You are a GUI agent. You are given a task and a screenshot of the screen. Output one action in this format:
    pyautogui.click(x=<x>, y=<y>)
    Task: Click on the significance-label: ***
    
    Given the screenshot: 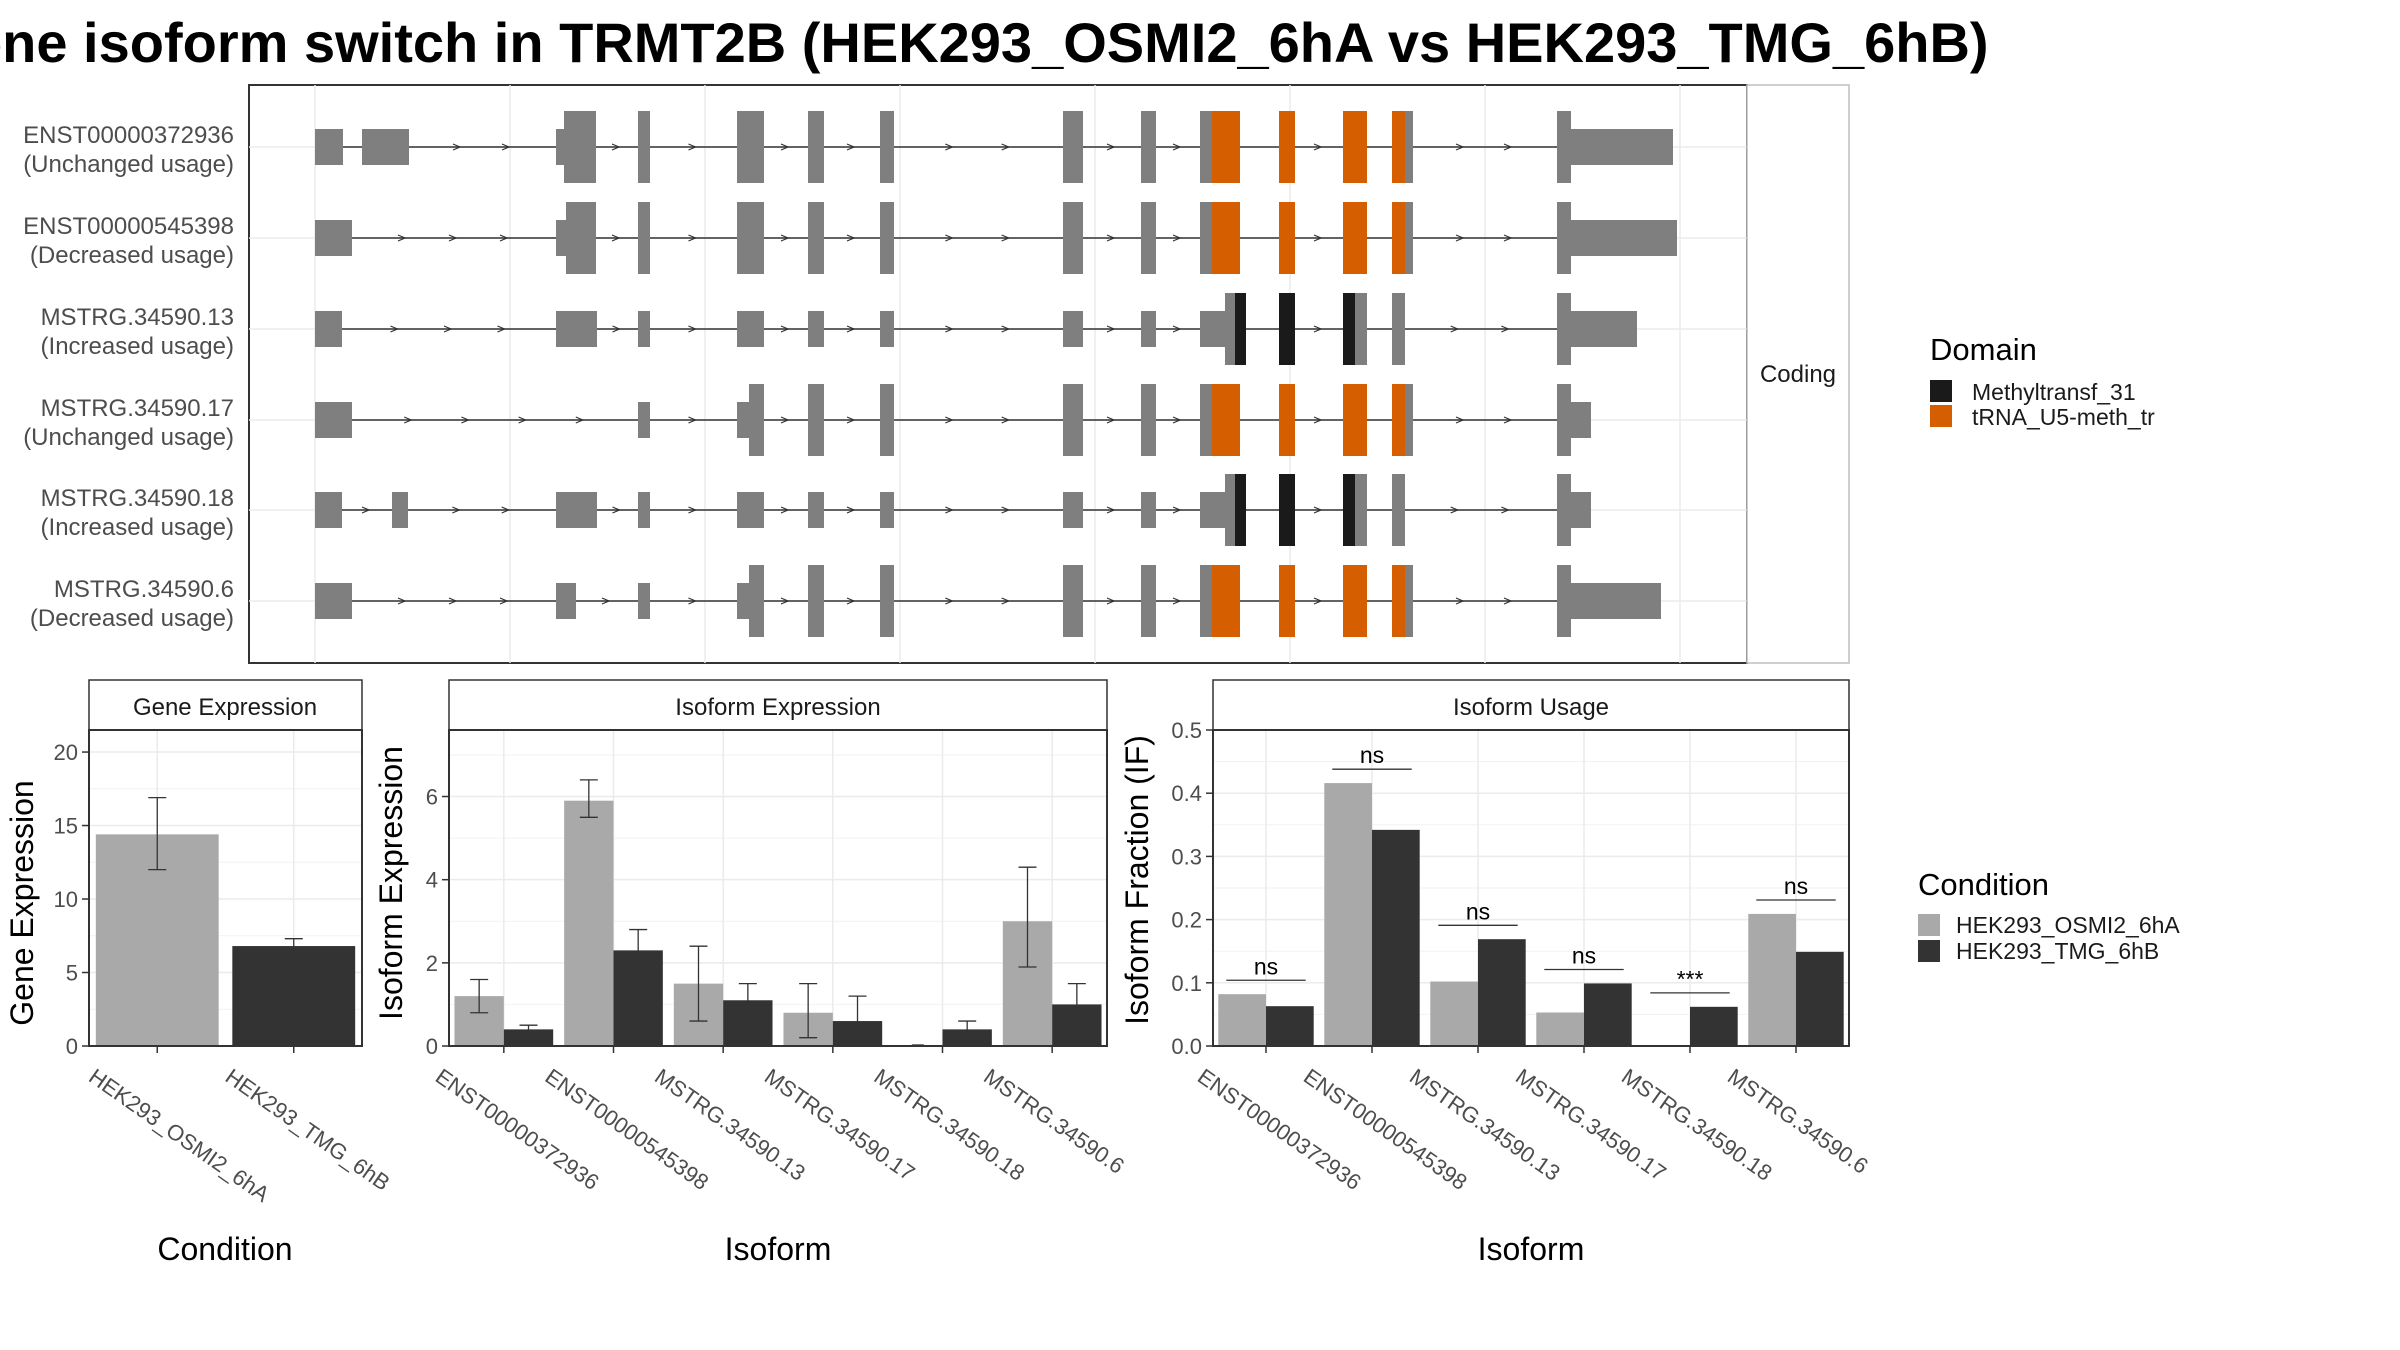 What is the action you would take?
    pyautogui.click(x=1690, y=979)
    